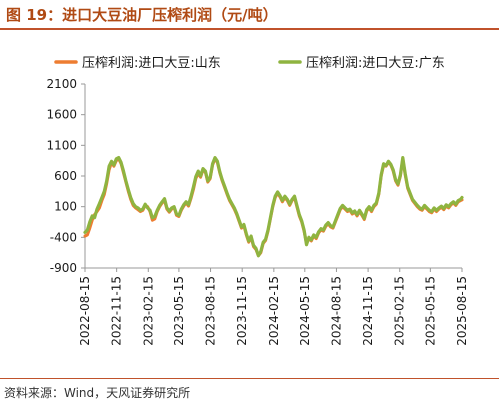  I want to click on x-tick-label: 2024-08-15, so click(336, 311).